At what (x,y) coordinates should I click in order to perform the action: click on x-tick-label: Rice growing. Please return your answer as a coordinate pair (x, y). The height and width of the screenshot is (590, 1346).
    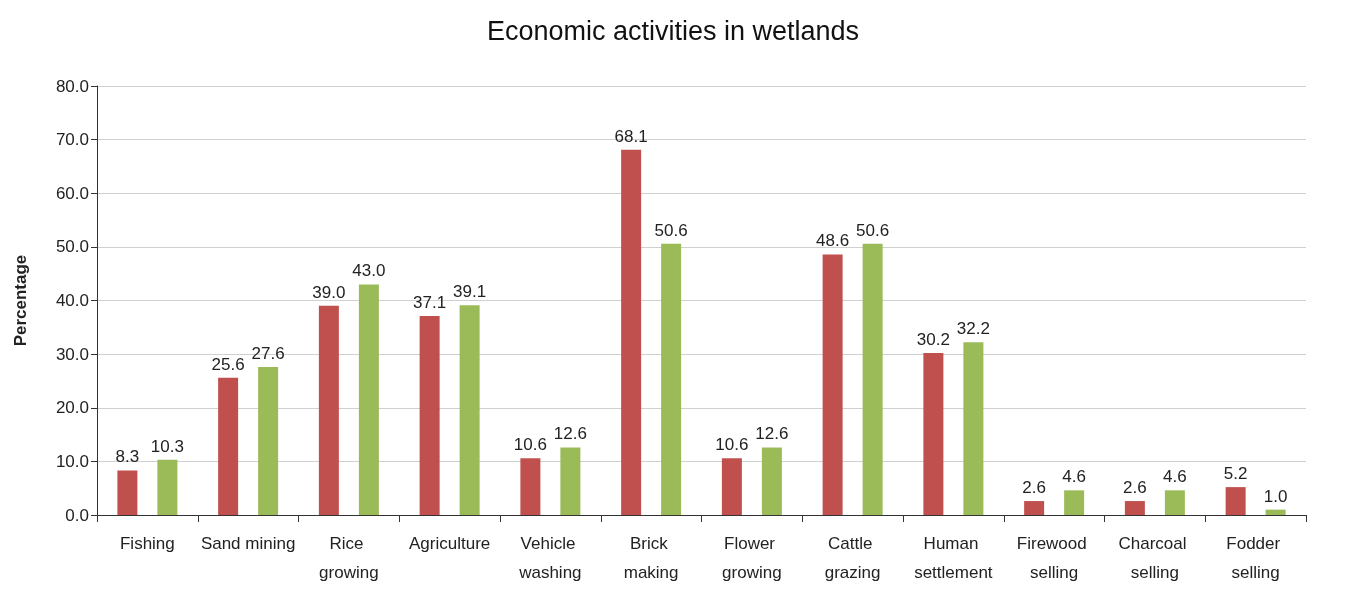
    Looking at the image, I should click on (349, 558).